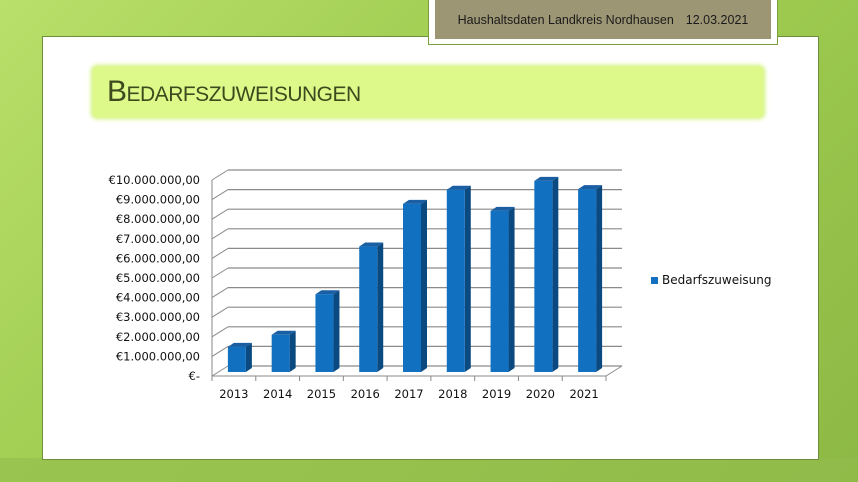 The image size is (858, 482). What do you see at coordinates (429, 470) in the screenshot?
I see `background-band` at bounding box center [429, 470].